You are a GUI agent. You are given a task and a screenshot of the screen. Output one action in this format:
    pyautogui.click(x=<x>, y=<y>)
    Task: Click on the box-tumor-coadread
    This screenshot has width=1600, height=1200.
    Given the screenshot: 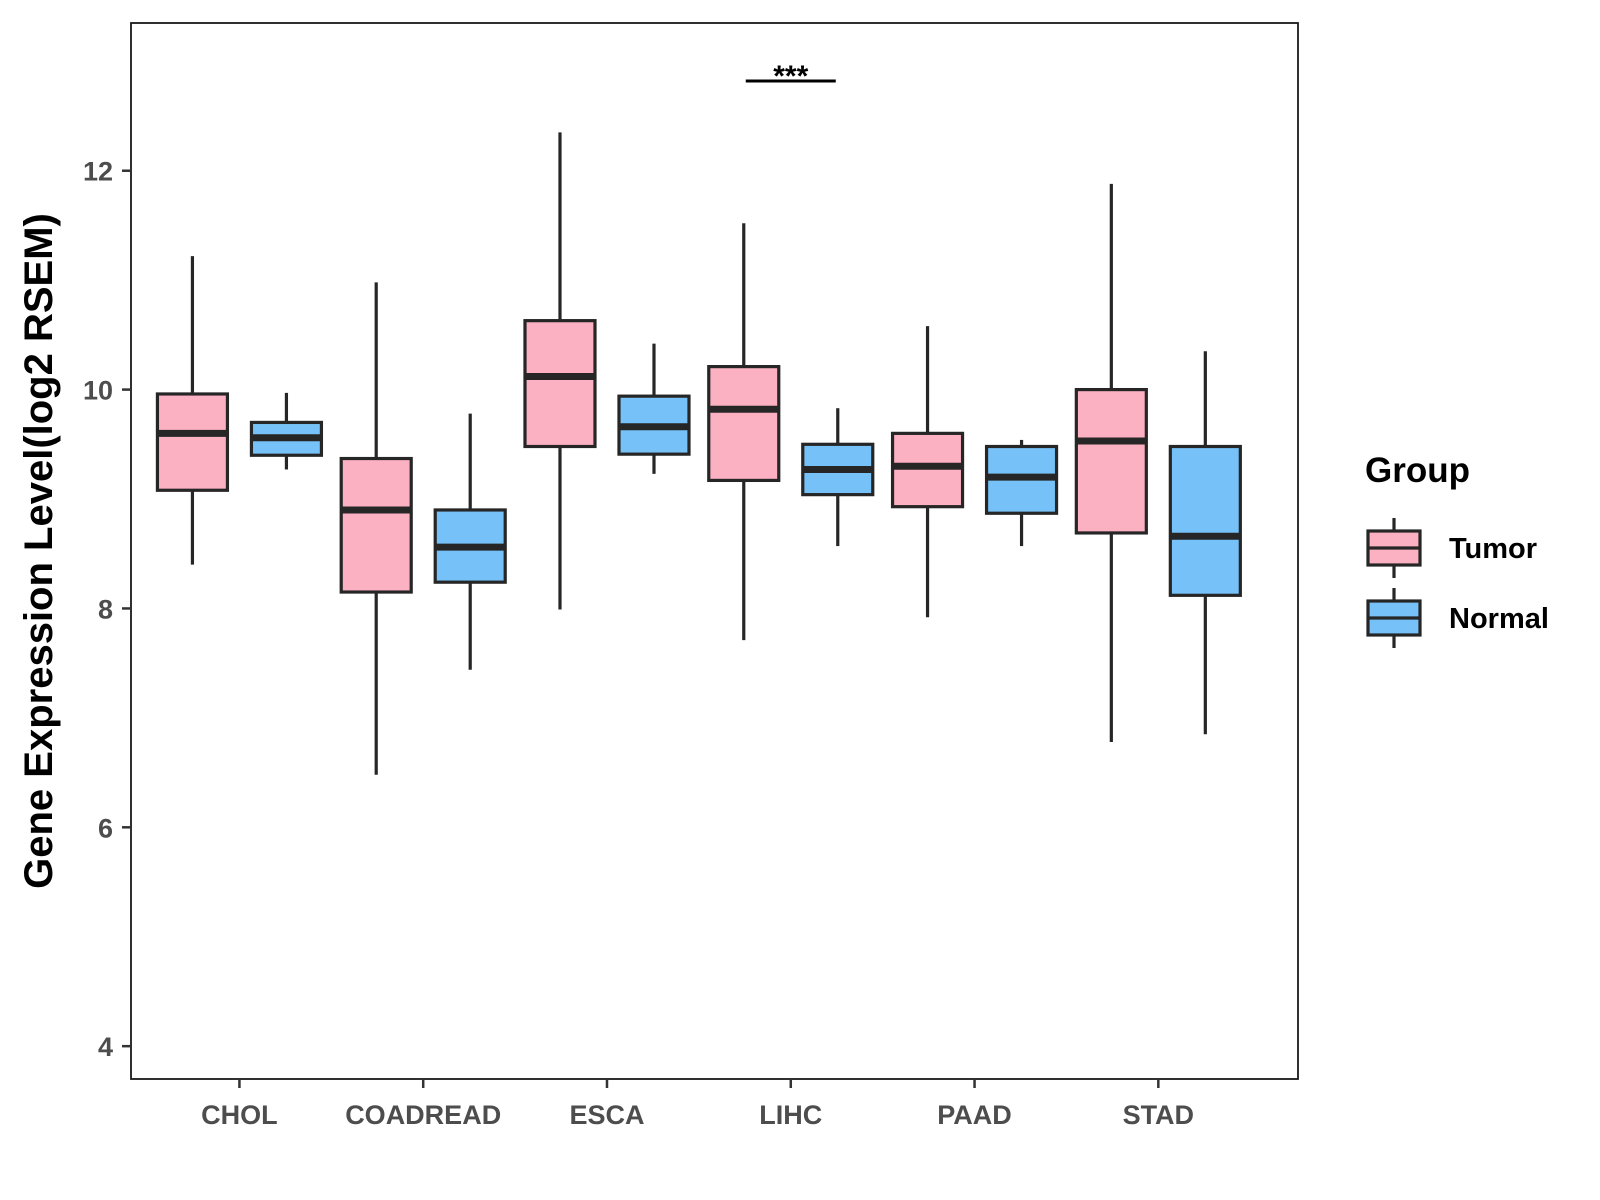 What is the action you would take?
    pyautogui.click(x=376, y=528)
    